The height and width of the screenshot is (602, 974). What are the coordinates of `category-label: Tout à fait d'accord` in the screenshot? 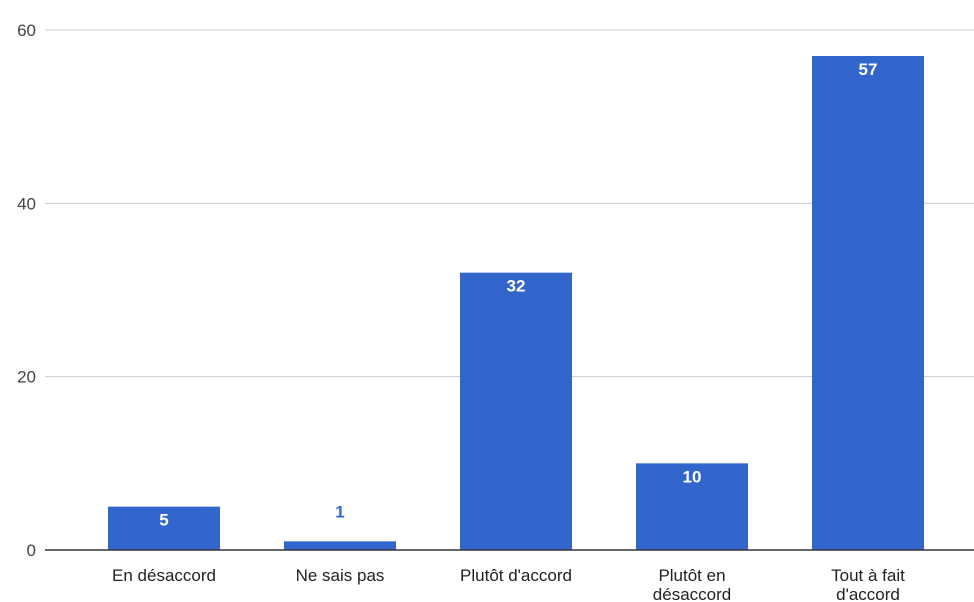 It's located at (868, 584).